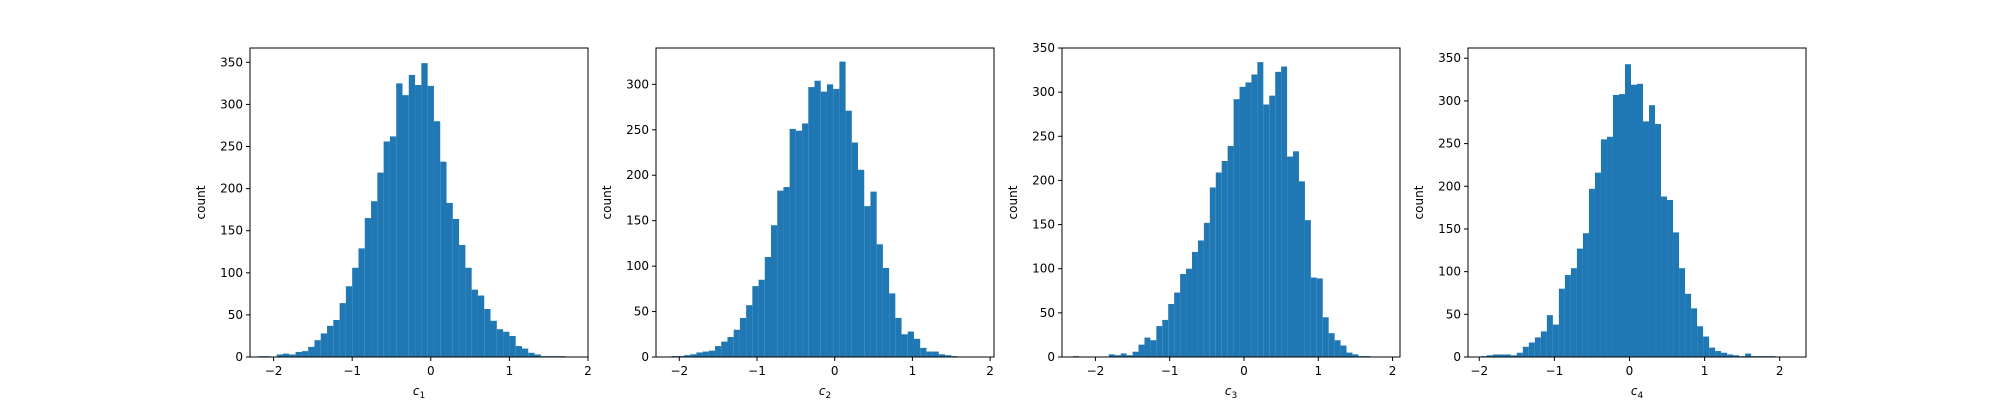 Image resolution: width=2000 pixels, height=400 pixels. I want to click on y-tick-label: 50, so click(1047, 313).